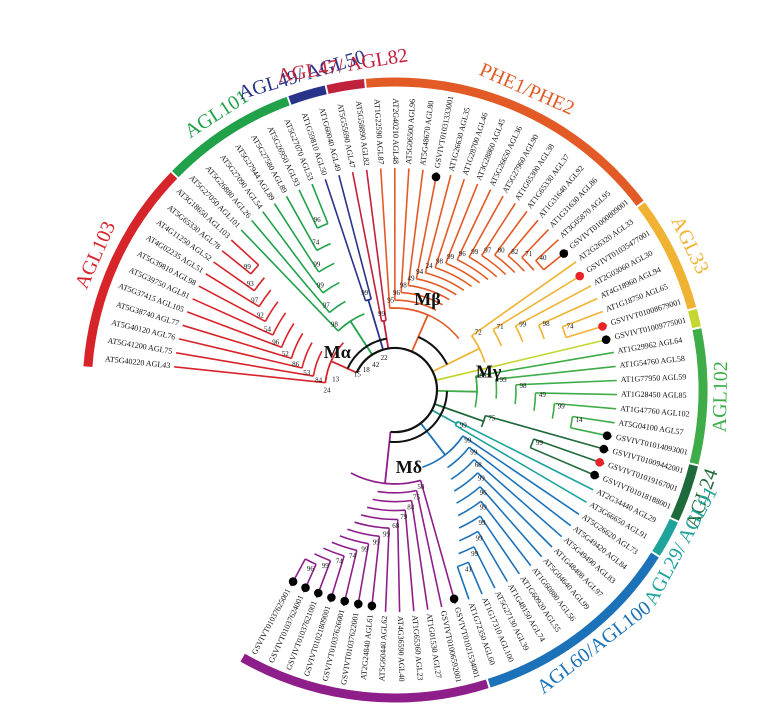 The image size is (777, 704). What do you see at coordinates (684, 492) in the screenshot?
I see `clade-arc-agl24` at bounding box center [684, 492].